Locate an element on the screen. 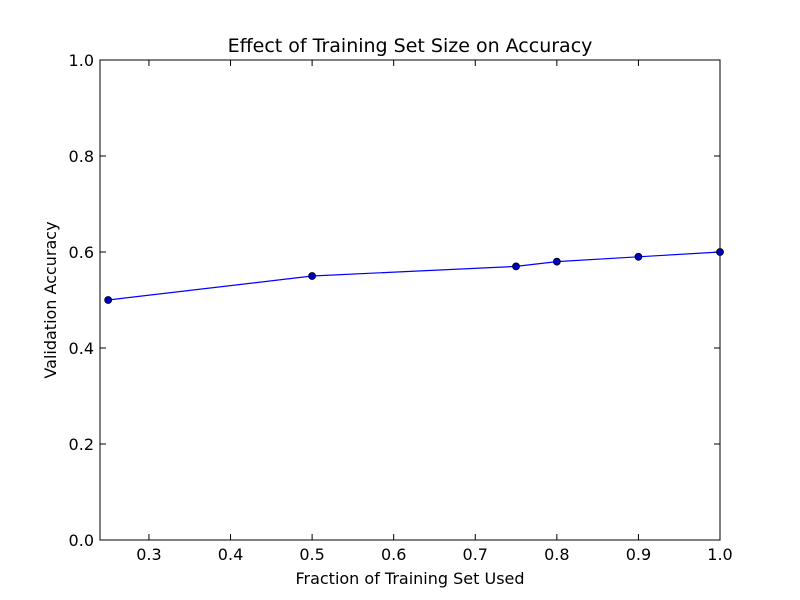 The image size is (800, 600). x-tick-label-4: 0.7 is located at coordinates (475, 554).